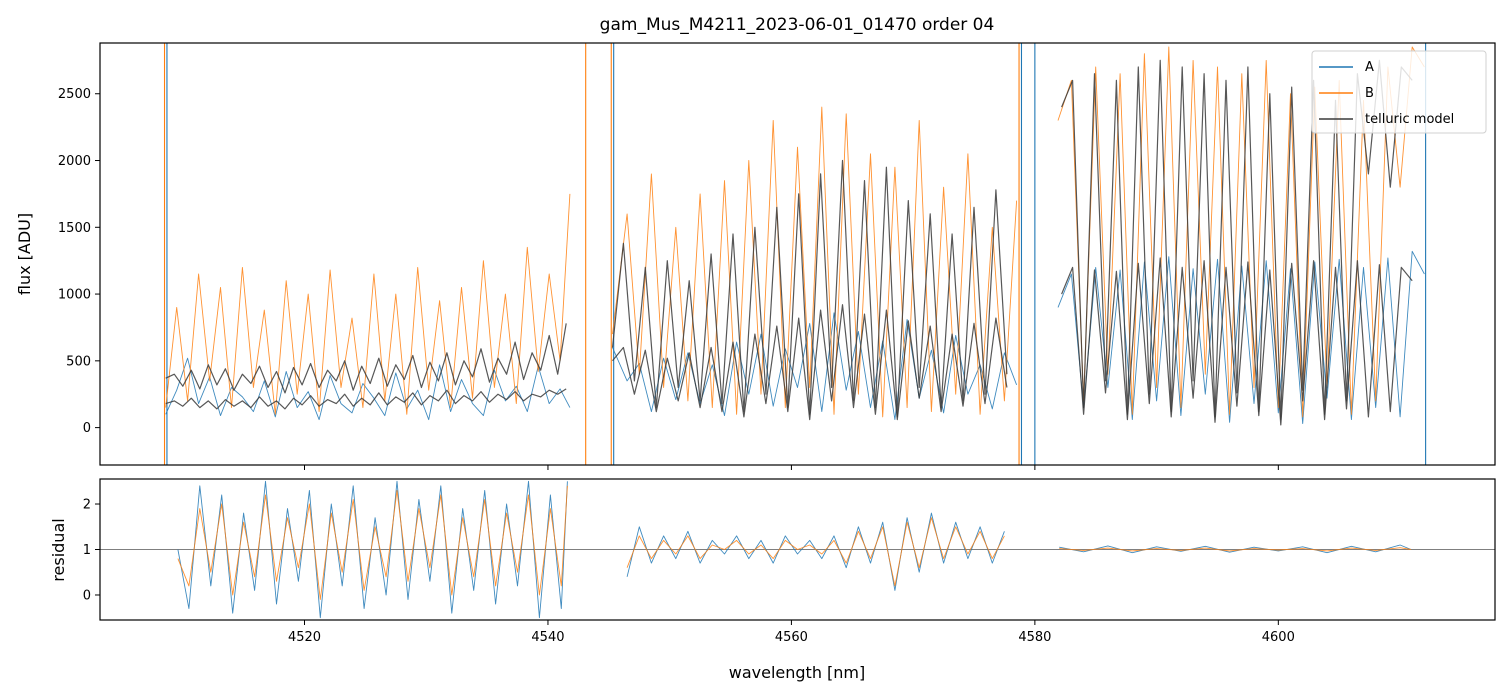  What do you see at coordinates (87, 428) in the screenshot?
I see `top-y-tick-label: 0` at bounding box center [87, 428].